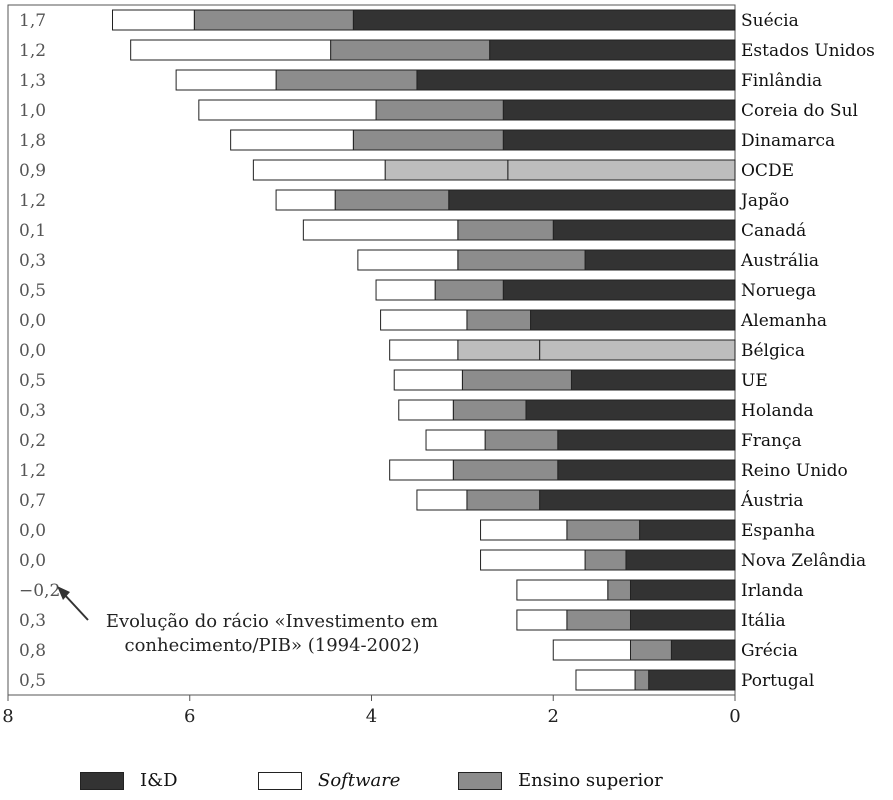 The width and height of the screenshot is (893, 800). I want to click on growth-value-label: 0,1, so click(32, 231).